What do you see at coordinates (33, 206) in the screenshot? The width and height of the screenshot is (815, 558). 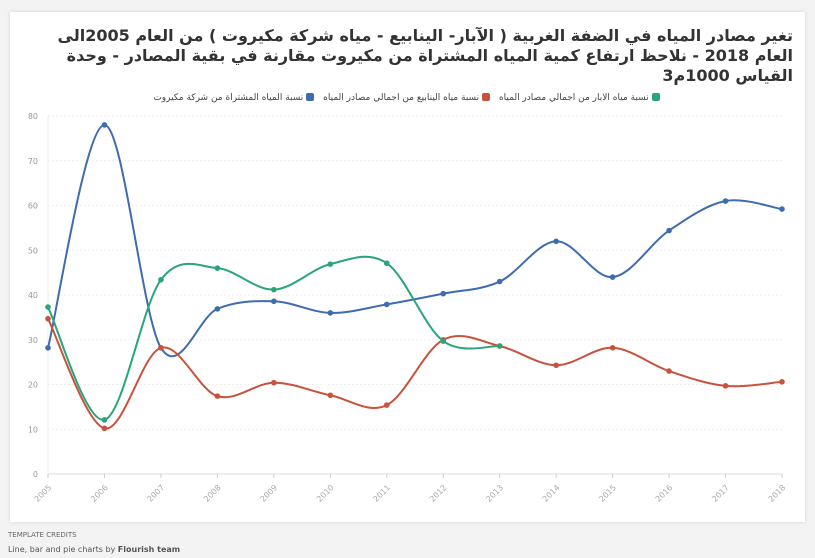 I see `y-tick-label: 60` at bounding box center [33, 206].